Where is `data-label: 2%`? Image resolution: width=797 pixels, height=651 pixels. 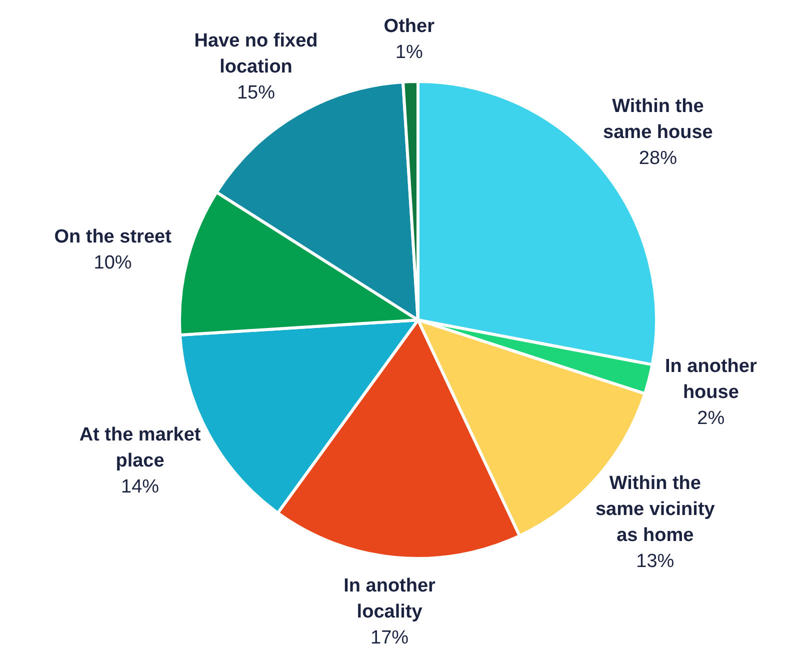
data-label: 2% is located at coordinates (711, 419).